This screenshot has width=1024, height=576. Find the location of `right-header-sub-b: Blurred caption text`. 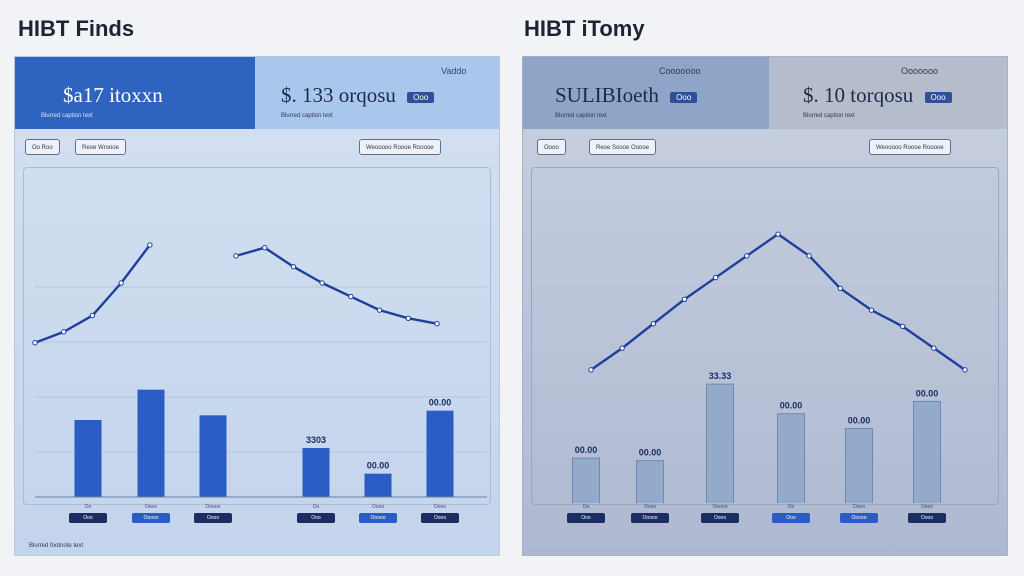

right-header-sub-b: Blurred caption text is located at coordinates (829, 116).